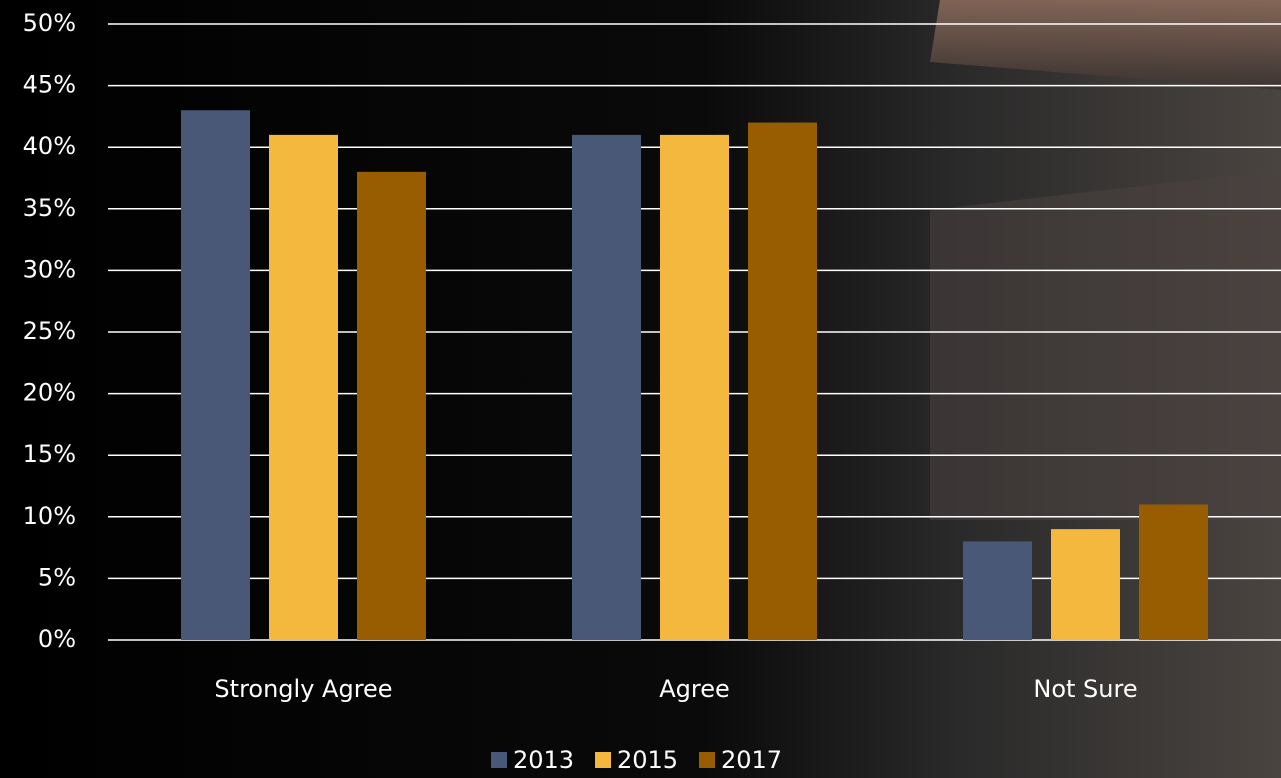 The height and width of the screenshot is (778, 1281). I want to click on y-tick-label: 5%, so click(57, 577).